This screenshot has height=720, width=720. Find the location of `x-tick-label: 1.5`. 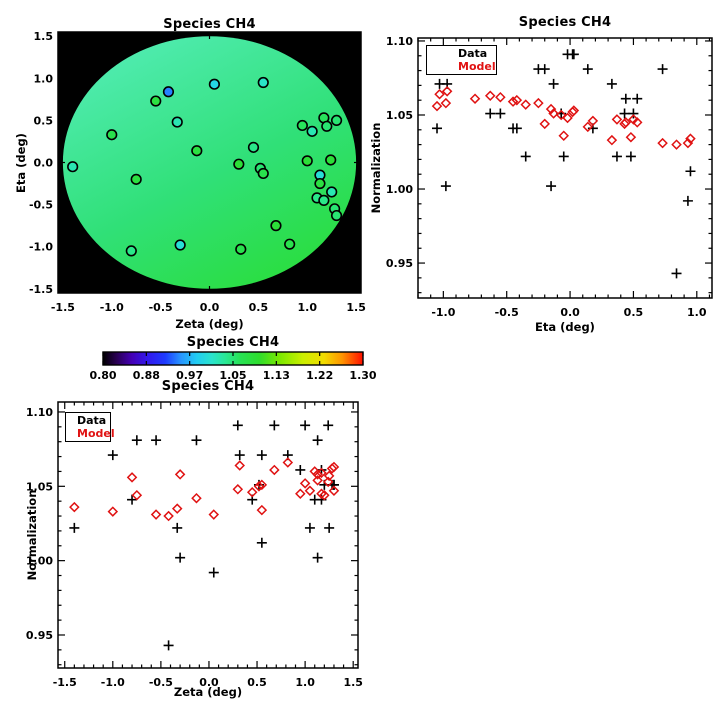

x-tick-label: 1.5 is located at coordinates (356, 307).